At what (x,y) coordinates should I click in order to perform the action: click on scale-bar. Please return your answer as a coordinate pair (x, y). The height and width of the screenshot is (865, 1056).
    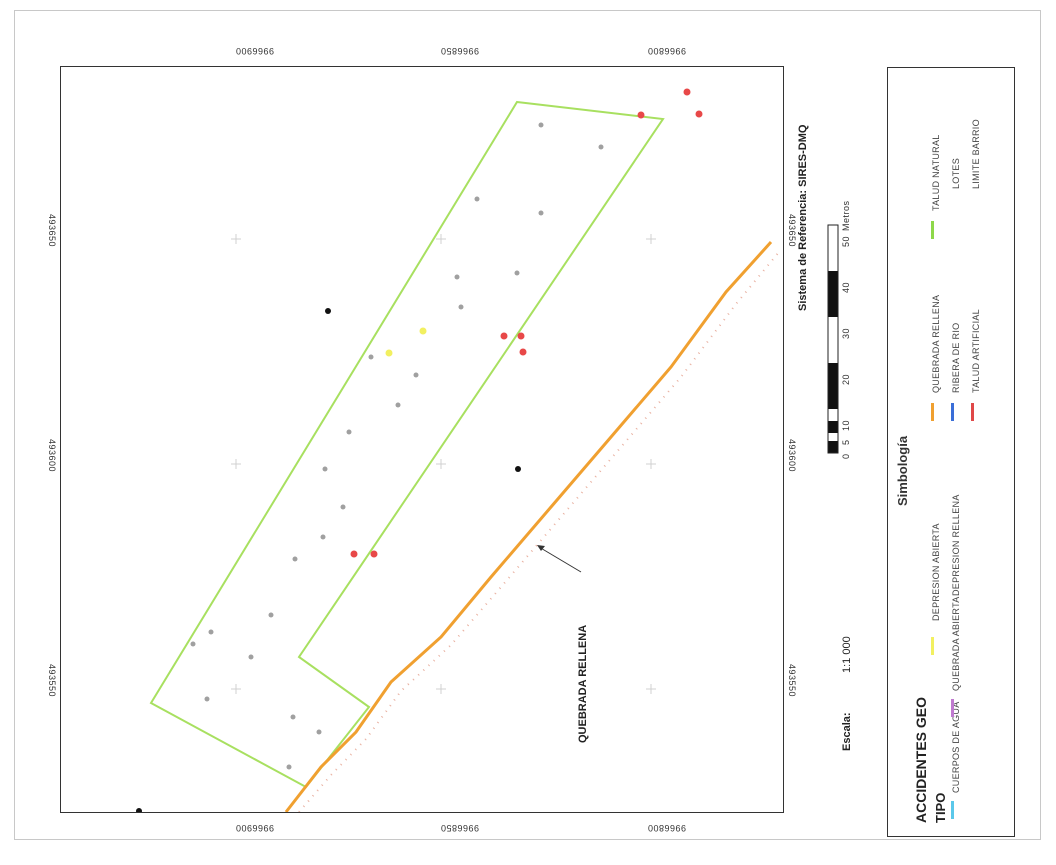
    Looking at the image, I should click on (833, 339).